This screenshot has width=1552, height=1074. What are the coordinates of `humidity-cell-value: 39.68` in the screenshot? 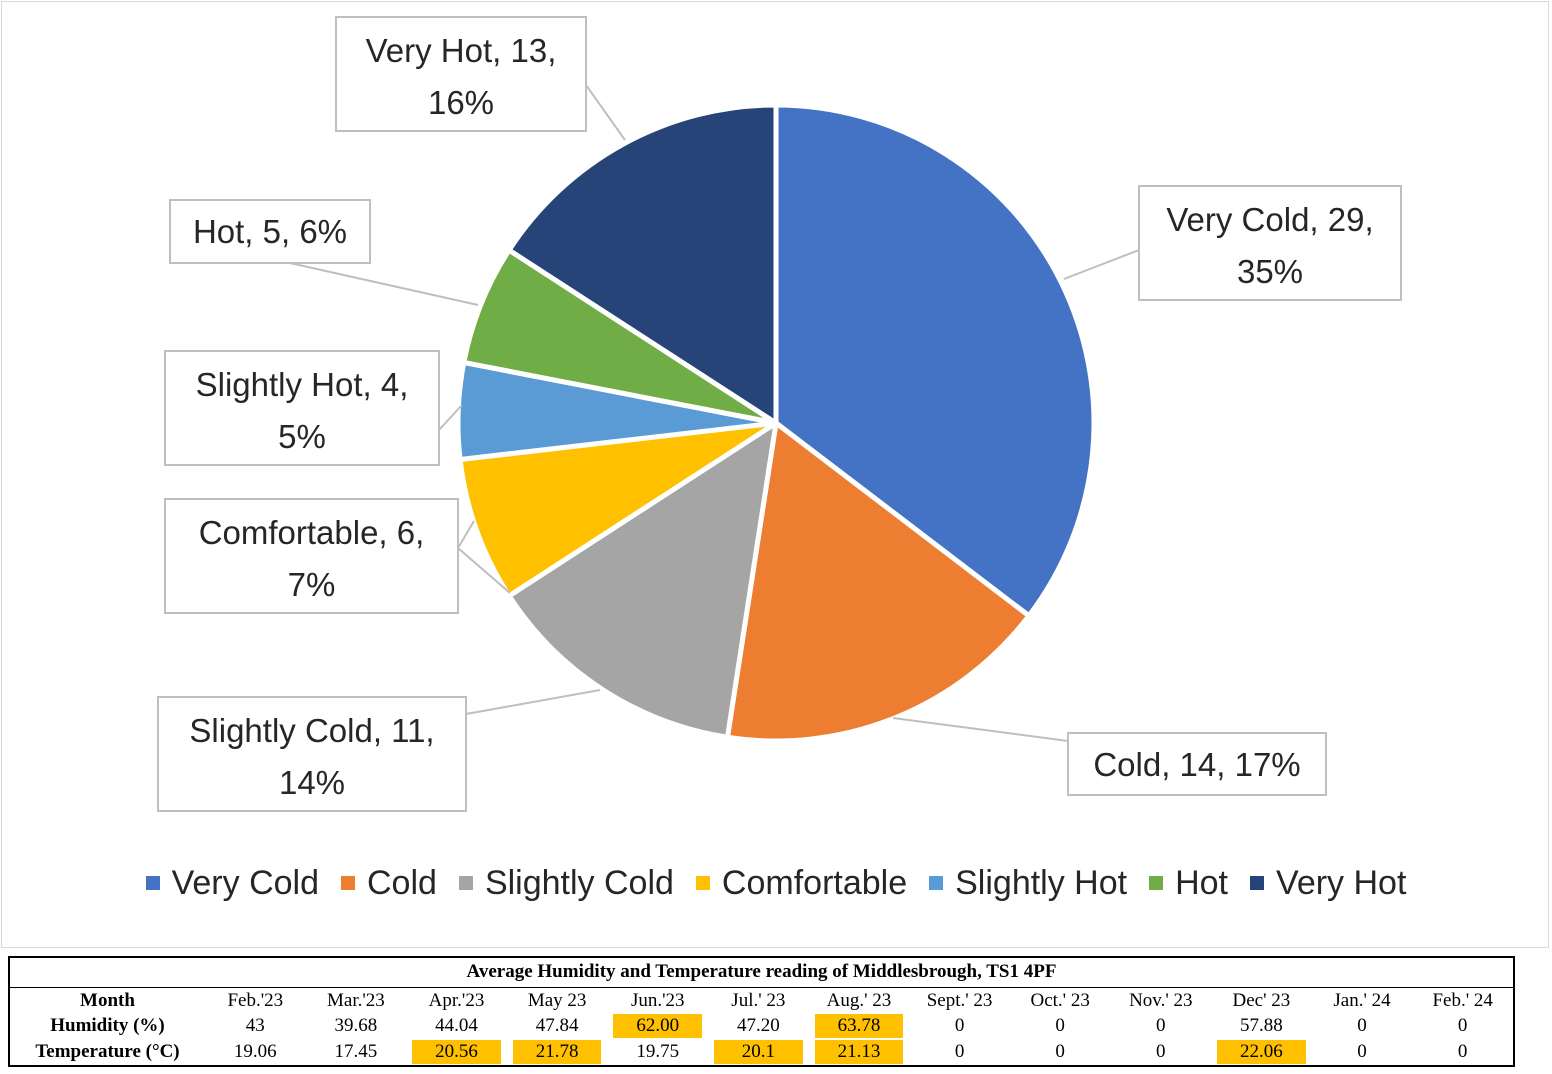 It's located at (356, 1026).